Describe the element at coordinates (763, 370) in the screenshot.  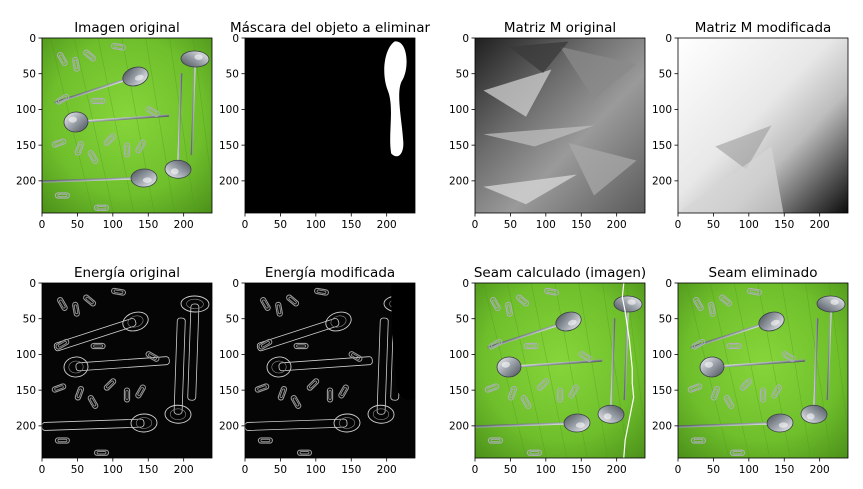
I see `panel-8-image` at that location.